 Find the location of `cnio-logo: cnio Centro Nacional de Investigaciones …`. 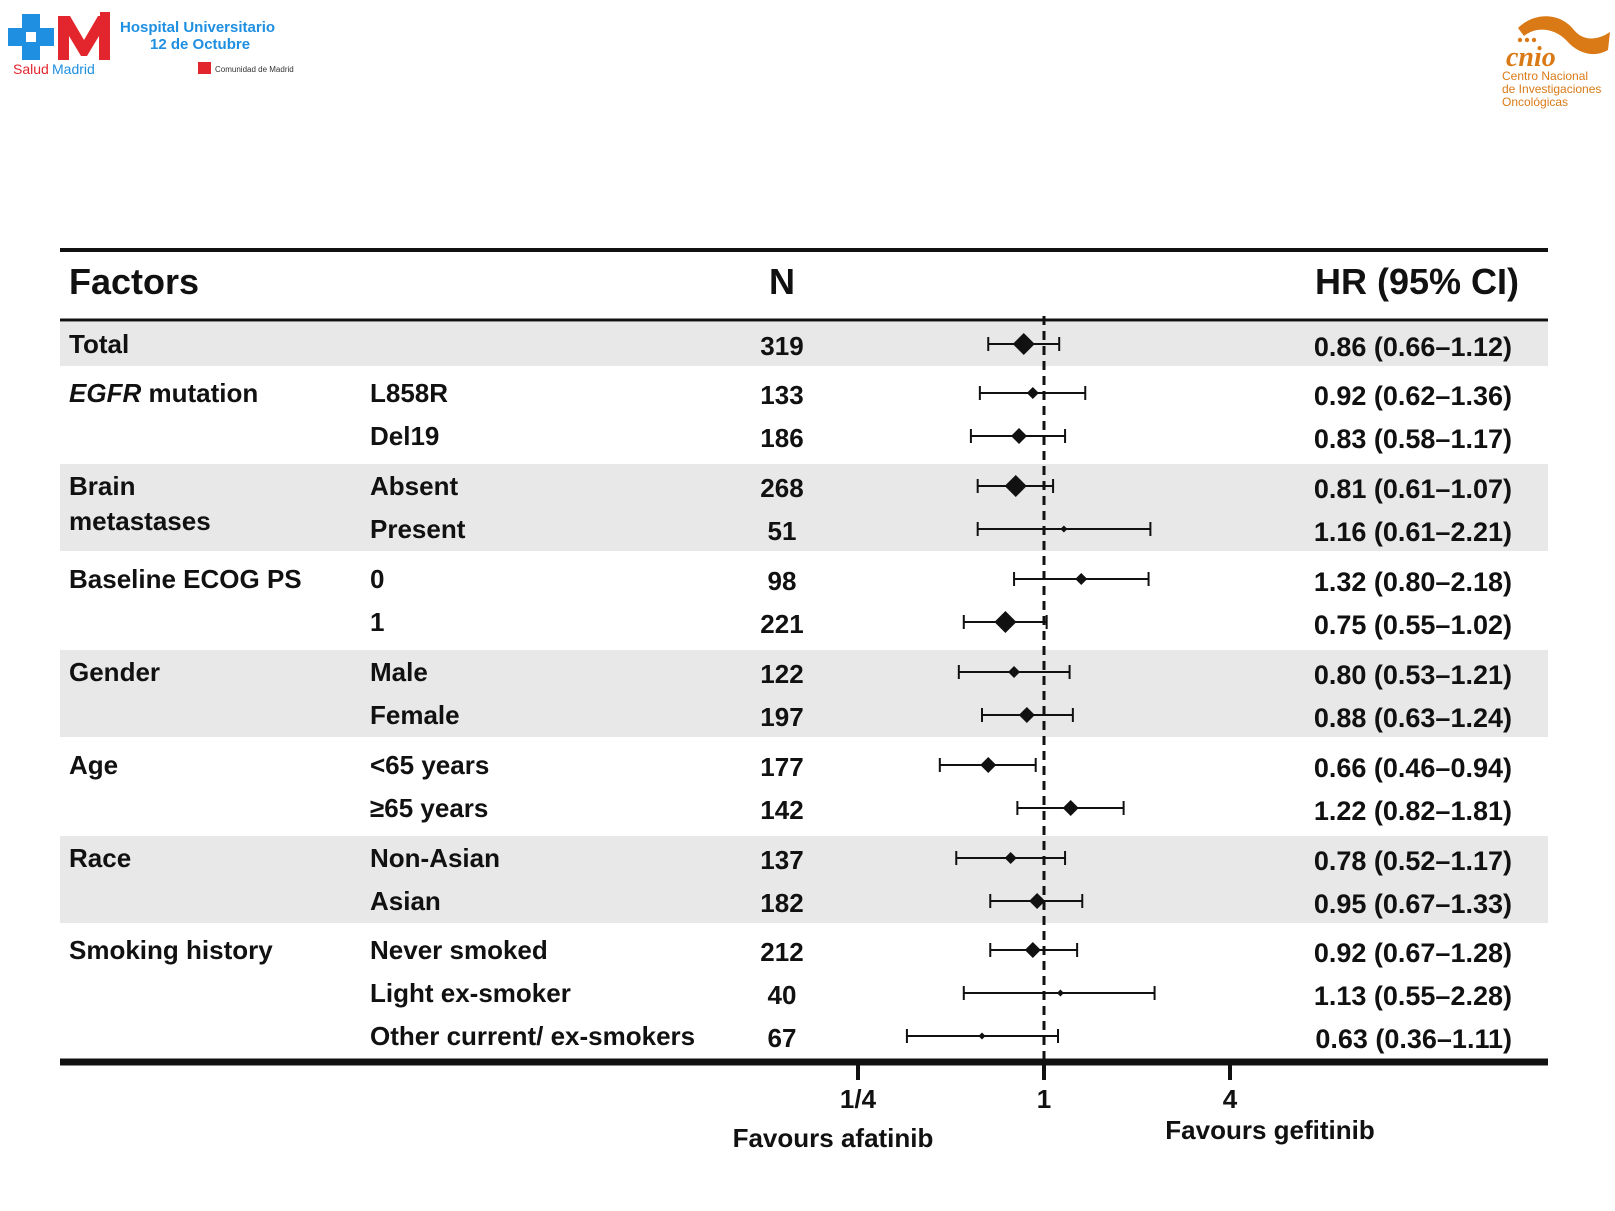

cnio-logo: cnio Centro Nacional de Investigaciones … is located at coordinates (1556, 62).